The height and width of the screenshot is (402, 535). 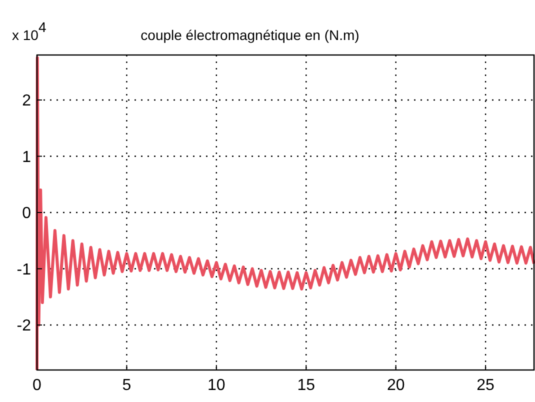 What do you see at coordinates (27, 213) in the screenshot?
I see `y-tick-label: 0` at bounding box center [27, 213].